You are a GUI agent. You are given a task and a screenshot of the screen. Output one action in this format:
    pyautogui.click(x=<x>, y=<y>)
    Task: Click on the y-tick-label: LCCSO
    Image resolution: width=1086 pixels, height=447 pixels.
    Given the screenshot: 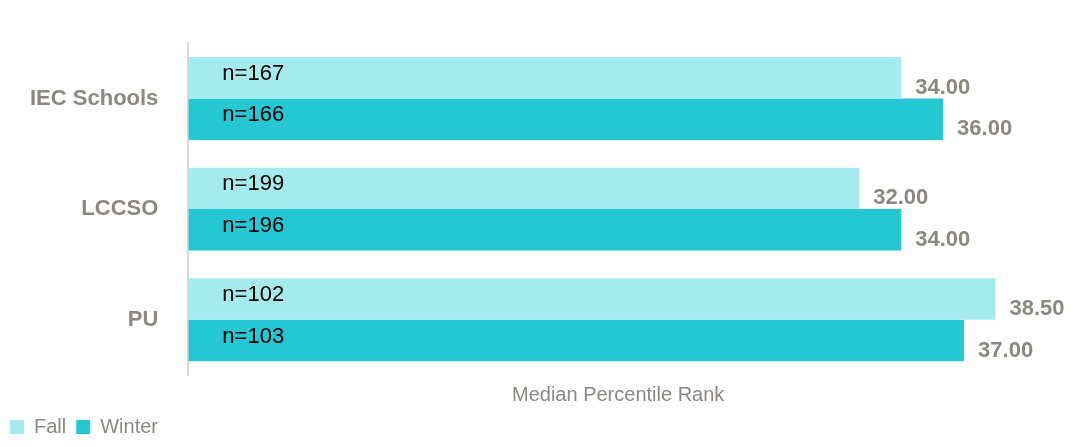 What is the action you would take?
    pyautogui.click(x=120, y=208)
    